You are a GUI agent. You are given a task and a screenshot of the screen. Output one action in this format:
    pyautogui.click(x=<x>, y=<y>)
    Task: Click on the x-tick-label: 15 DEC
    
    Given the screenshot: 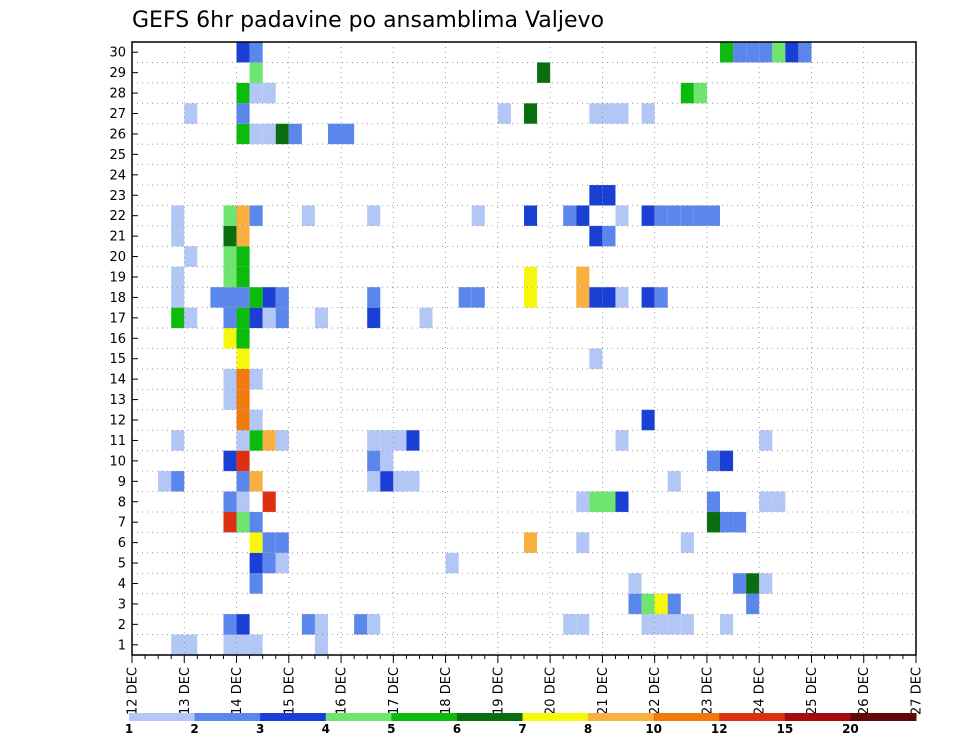 What is the action you would take?
    pyautogui.click(x=289, y=691)
    